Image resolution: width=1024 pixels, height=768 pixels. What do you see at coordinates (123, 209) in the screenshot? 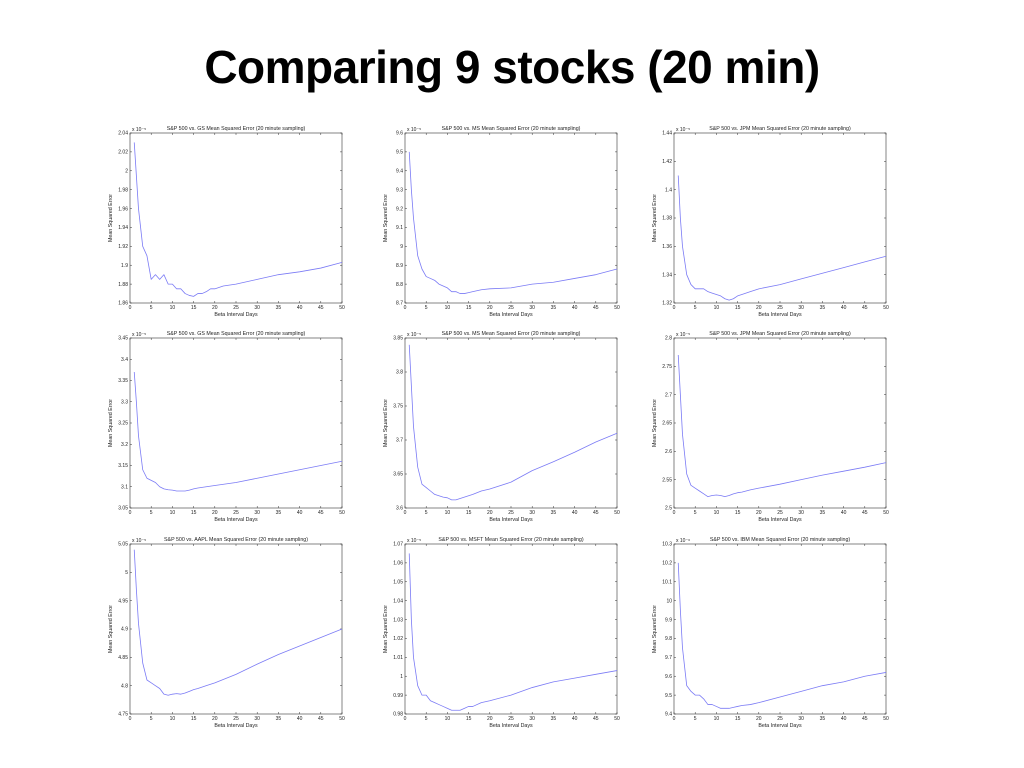
I see `y-tick-label: 1.96` at bounding box center [123, 209].